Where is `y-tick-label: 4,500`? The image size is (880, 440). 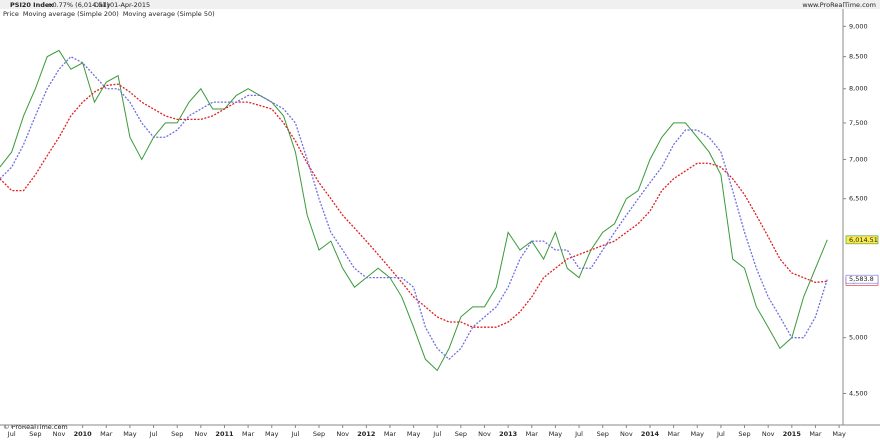 y-tick-label: 4,500 is located at coordinates (858, 393).